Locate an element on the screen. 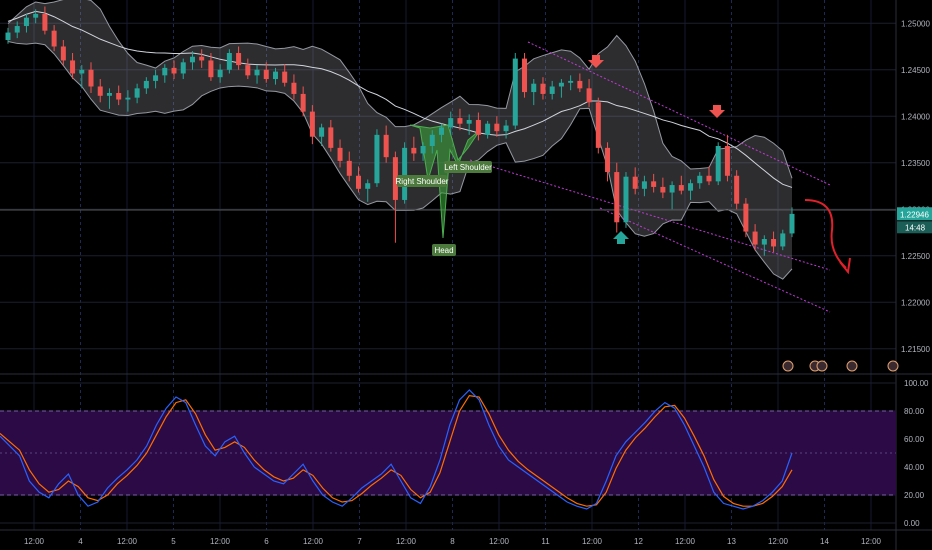  projection-curve is located at coordinates (825, 234).